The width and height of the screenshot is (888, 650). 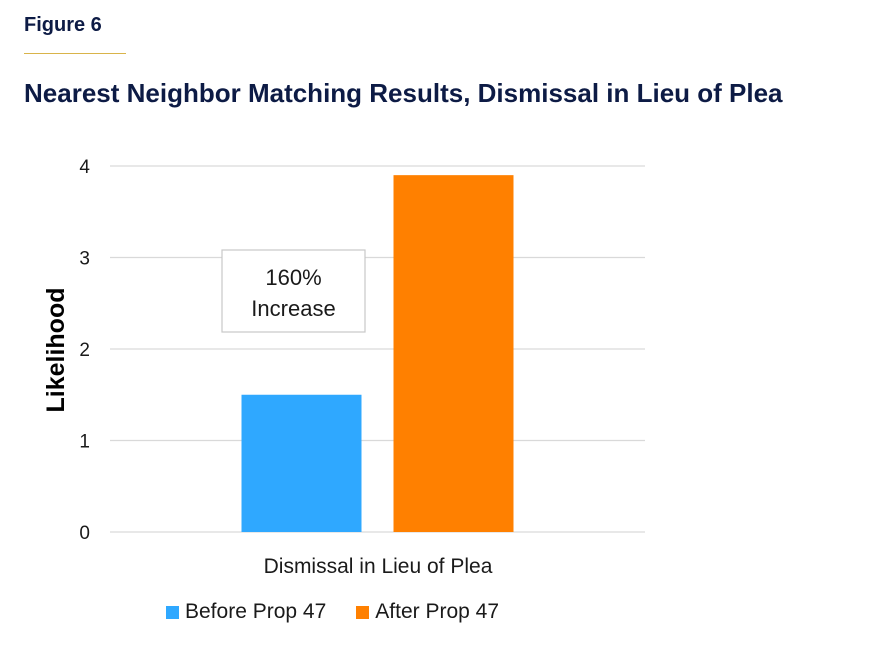 I want to click on y-tick-label-2: 2, so click(x=84, y=350).